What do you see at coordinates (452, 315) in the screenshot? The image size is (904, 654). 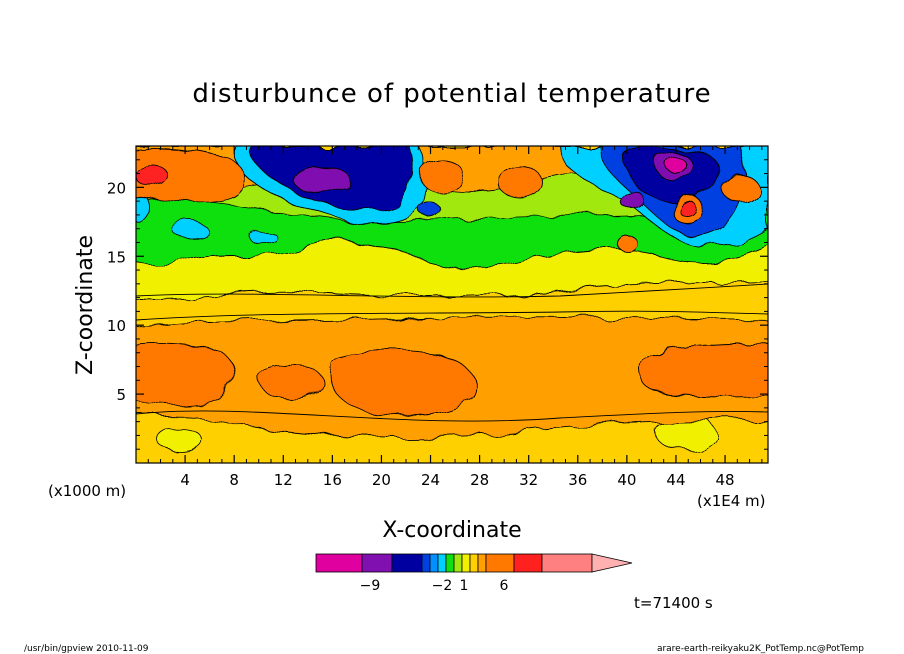 I see `contour-line-mid` at bounding box center [452, 315].